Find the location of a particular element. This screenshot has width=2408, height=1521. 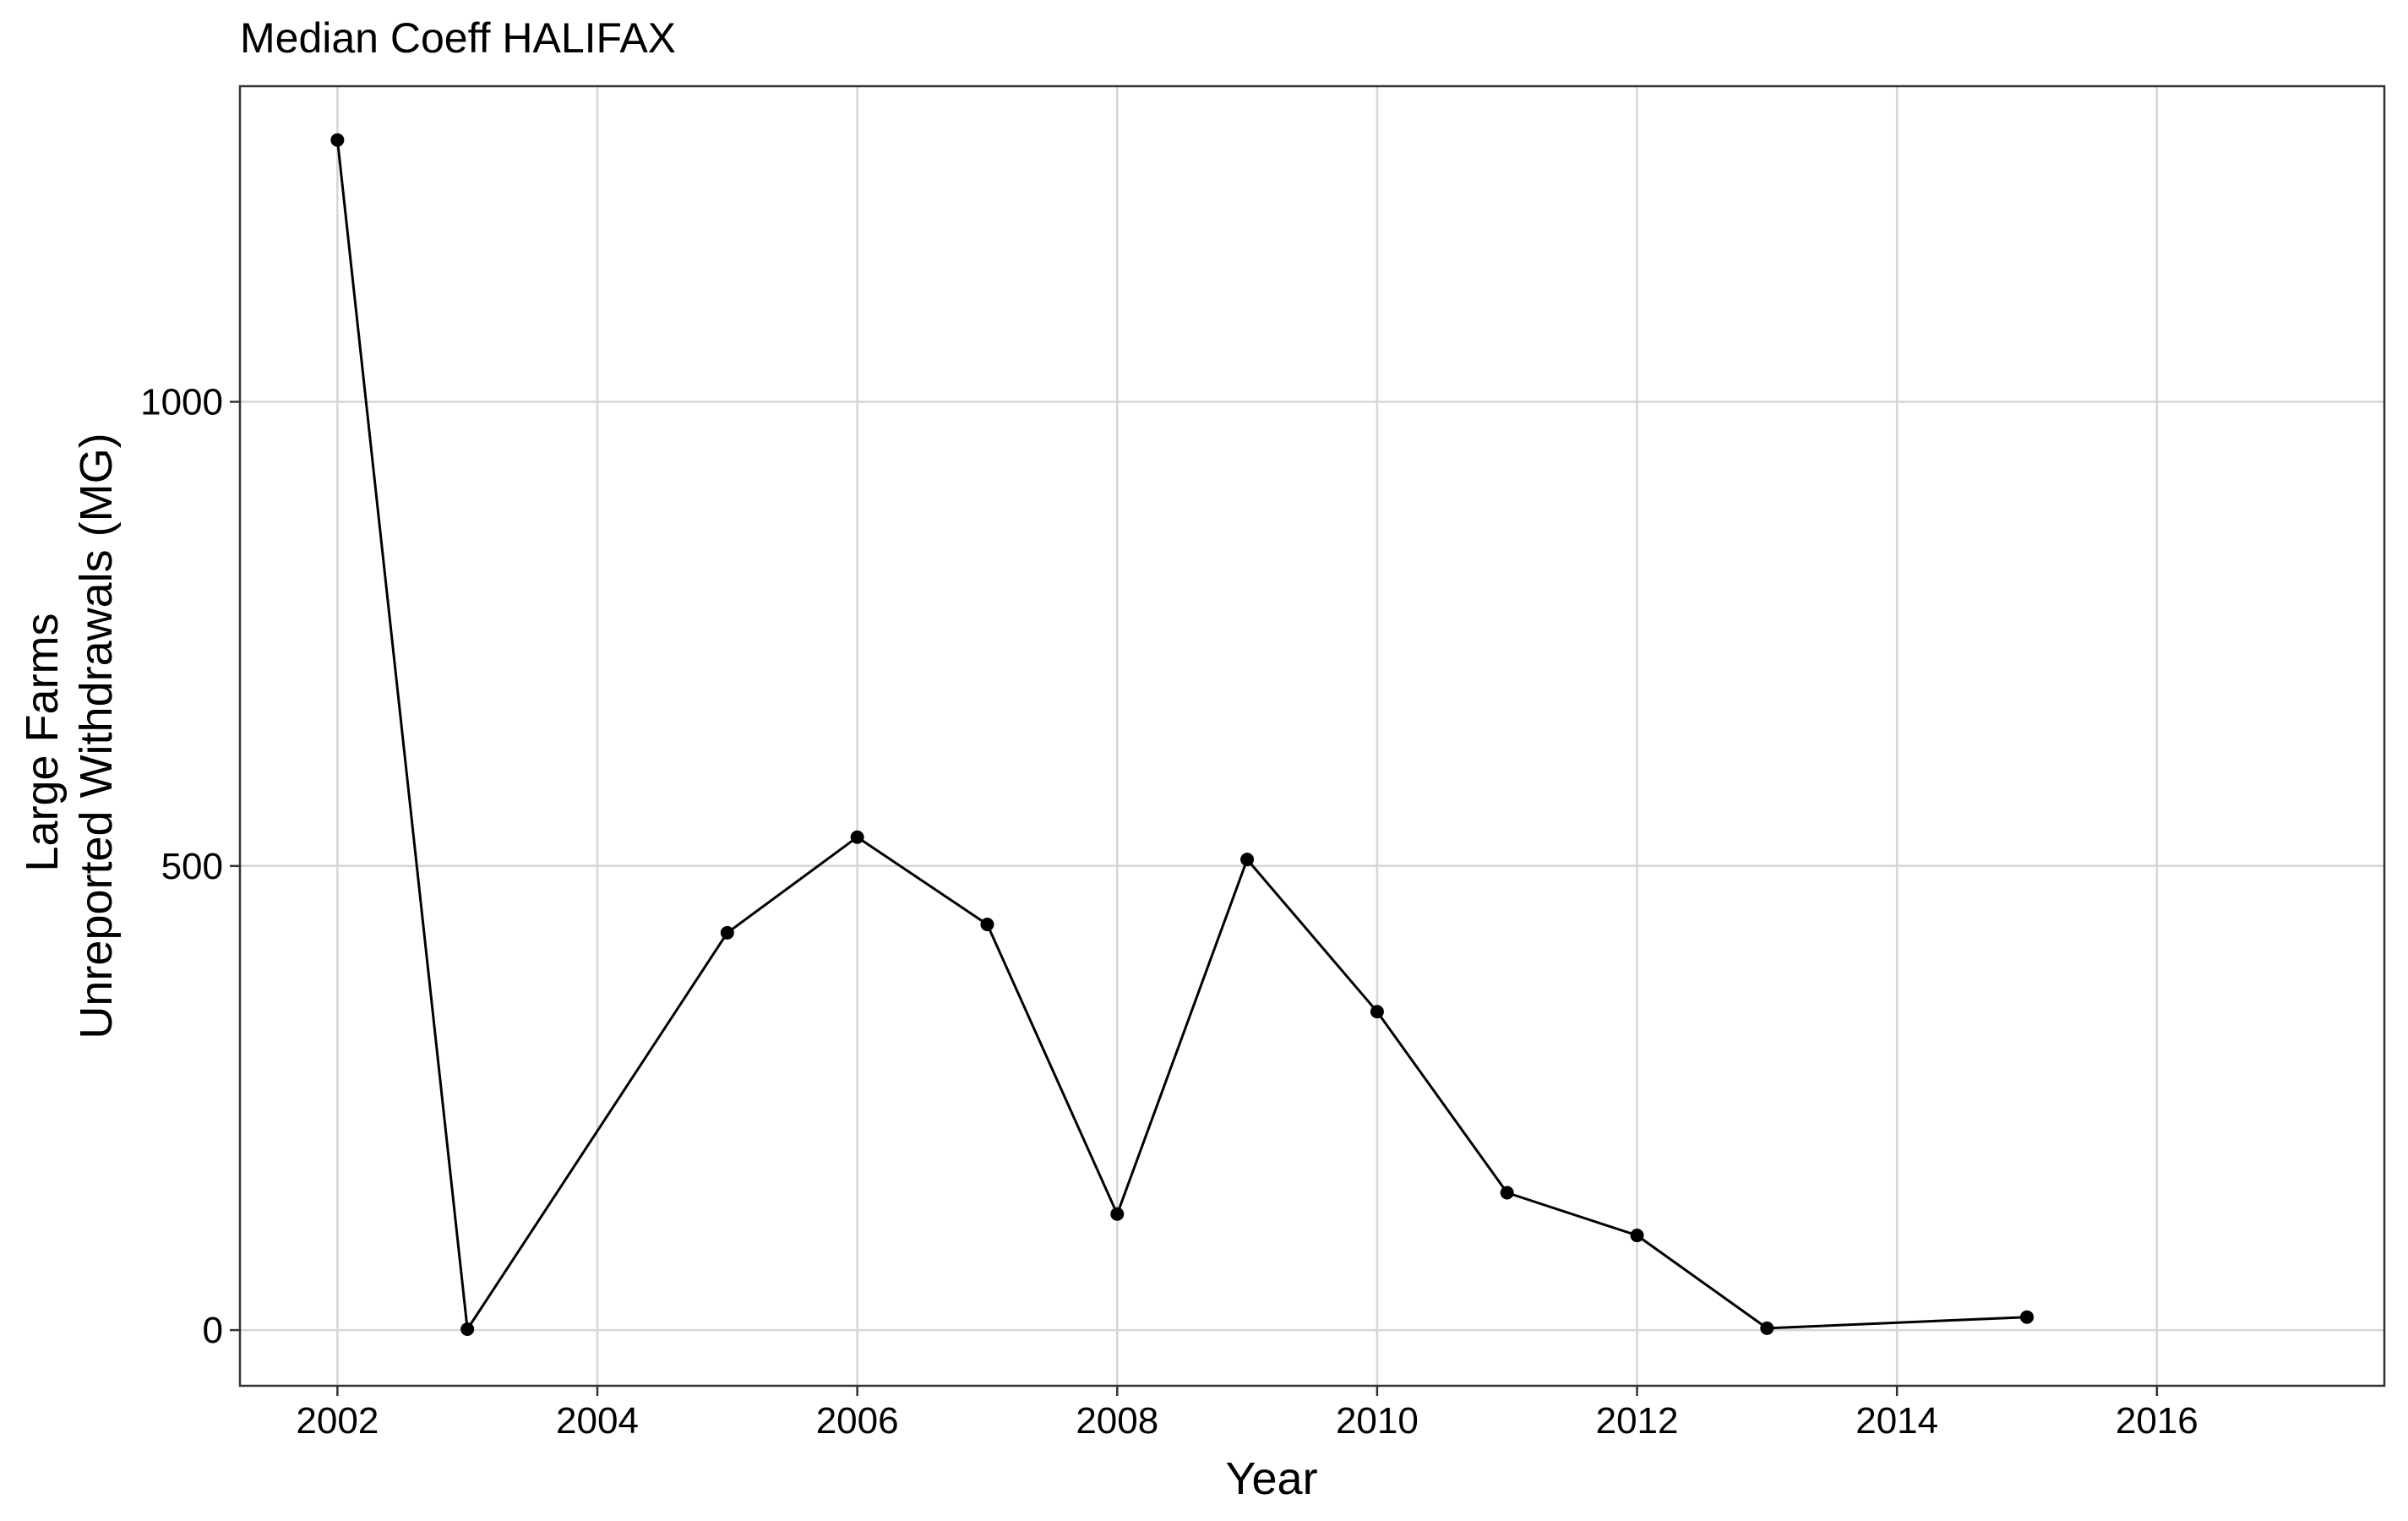

y-axis-title-line-1: Large Farms is located at coordinates (42, 742).